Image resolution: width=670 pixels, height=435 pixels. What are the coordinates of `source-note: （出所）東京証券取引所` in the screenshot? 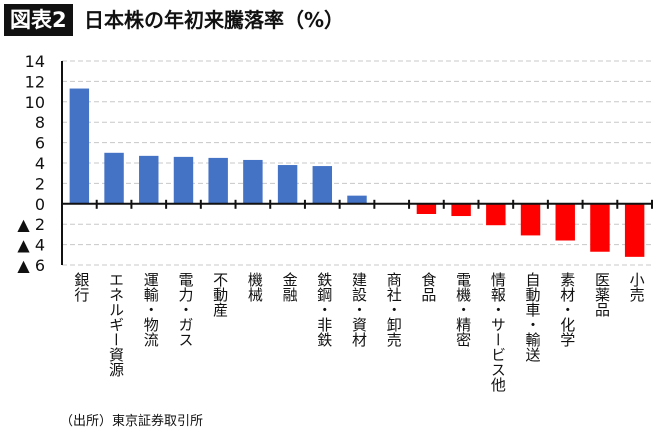 It's located at (132, 421).